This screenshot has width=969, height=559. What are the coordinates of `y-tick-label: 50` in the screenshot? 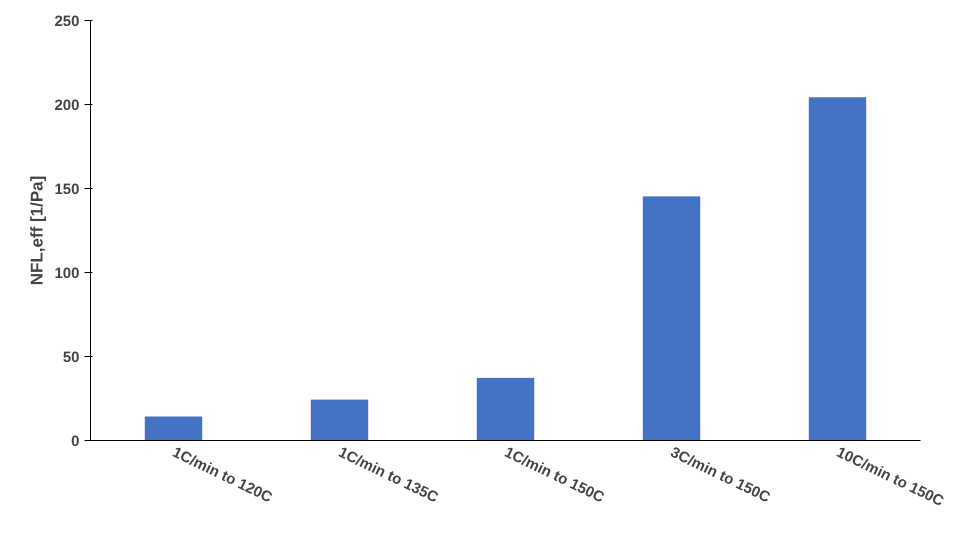 It's located at (71, 357).